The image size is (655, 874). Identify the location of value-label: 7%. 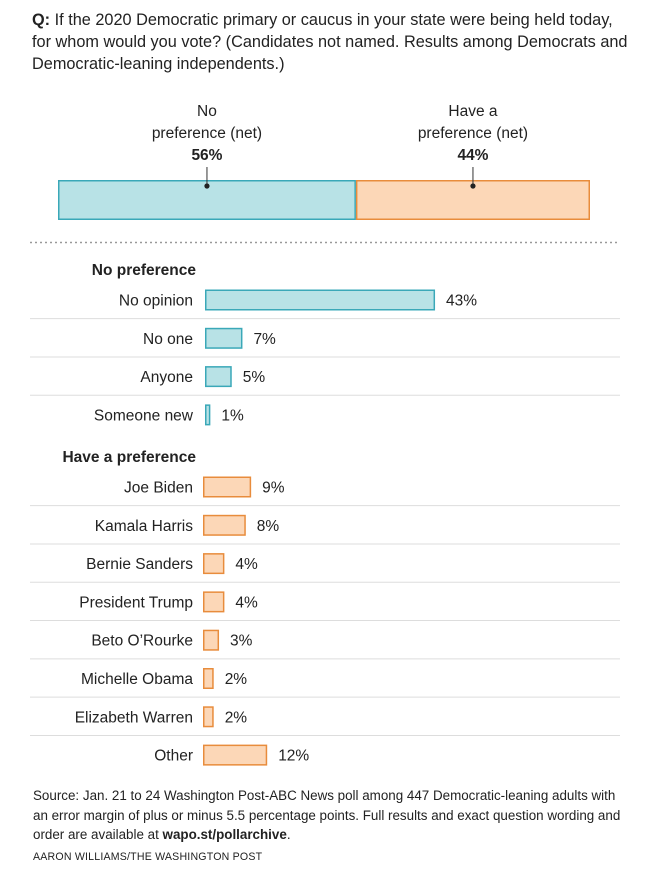
(264, 339).